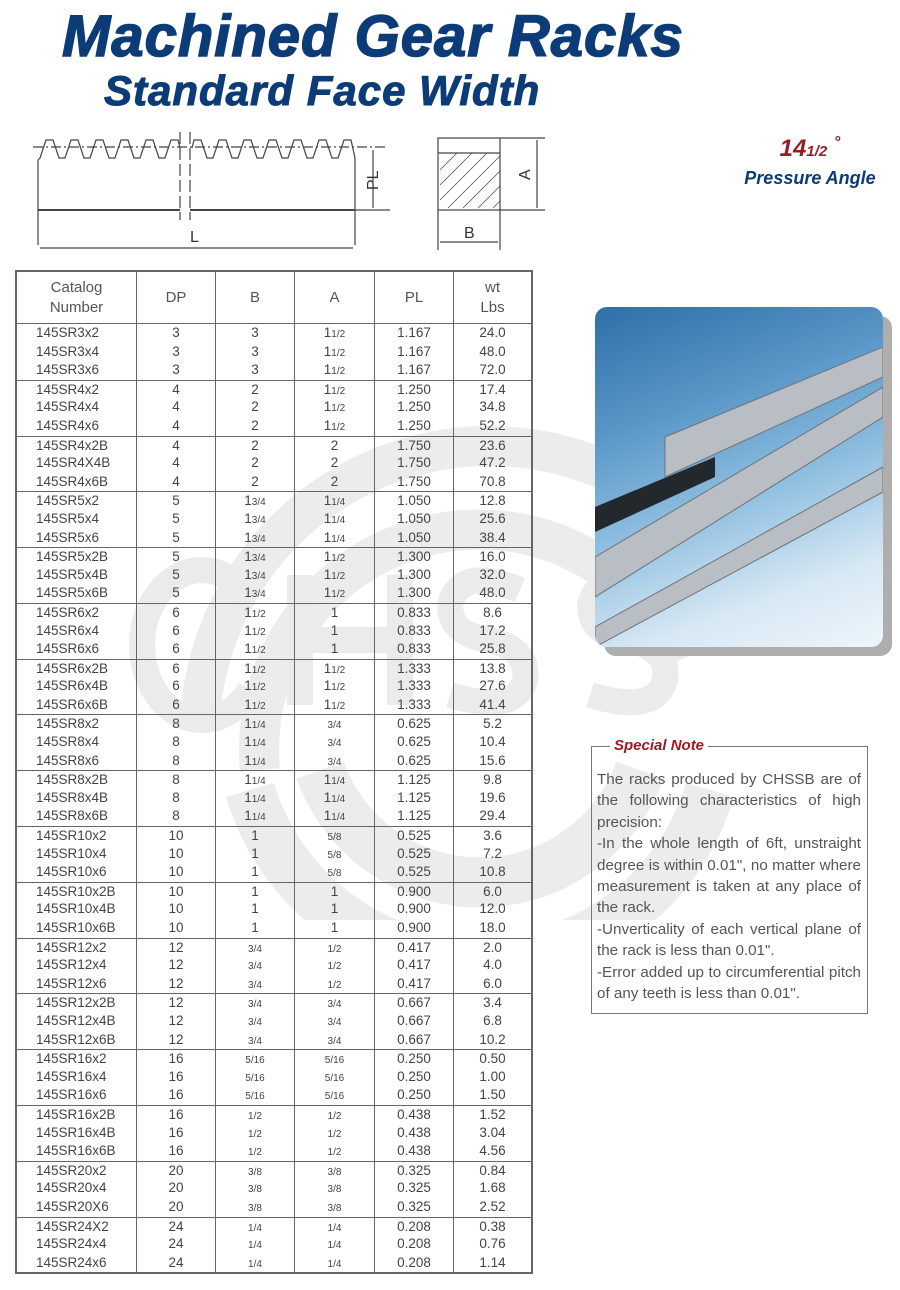  I want to click on cell-catalog-number: 145SR12x4B, so click(76, 1020).